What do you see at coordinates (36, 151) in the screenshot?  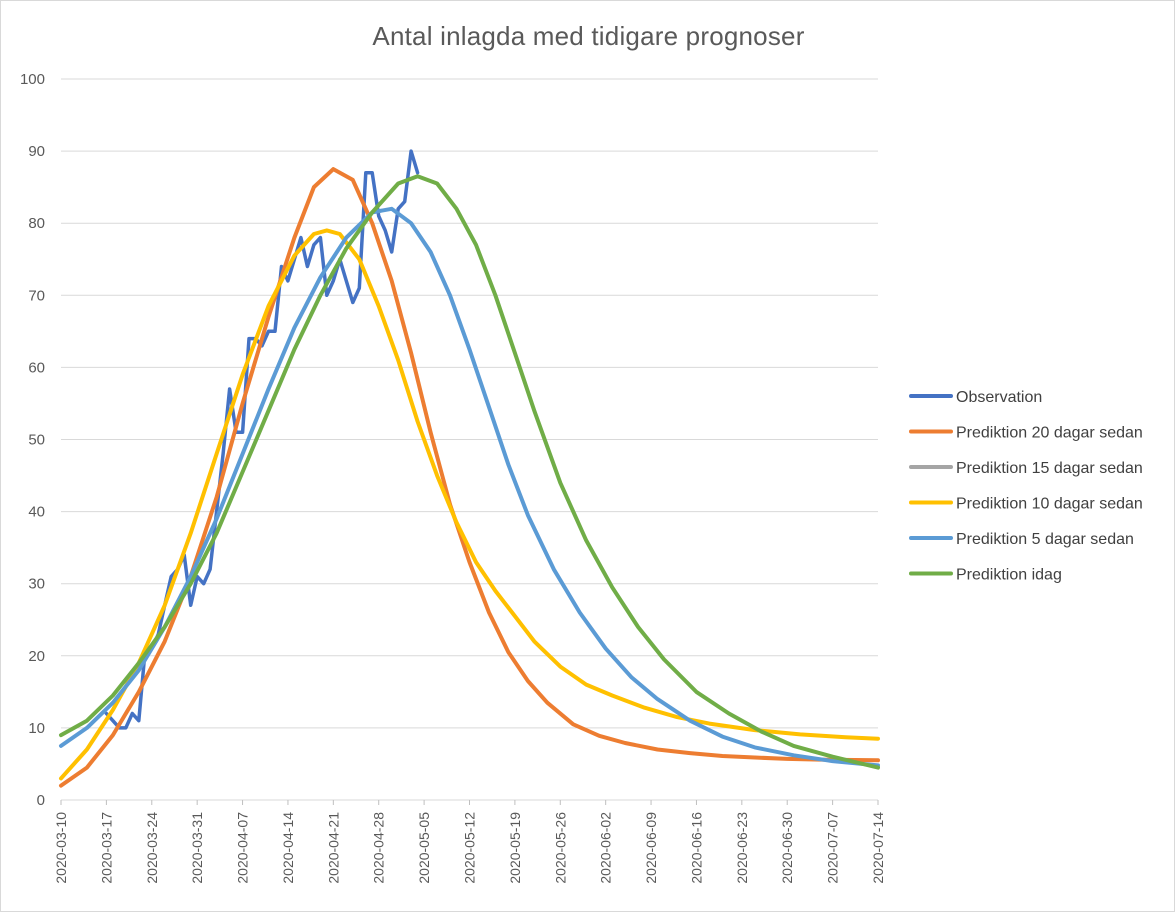 I see `y-tick-label: 90` at bounding box center [36, 151].